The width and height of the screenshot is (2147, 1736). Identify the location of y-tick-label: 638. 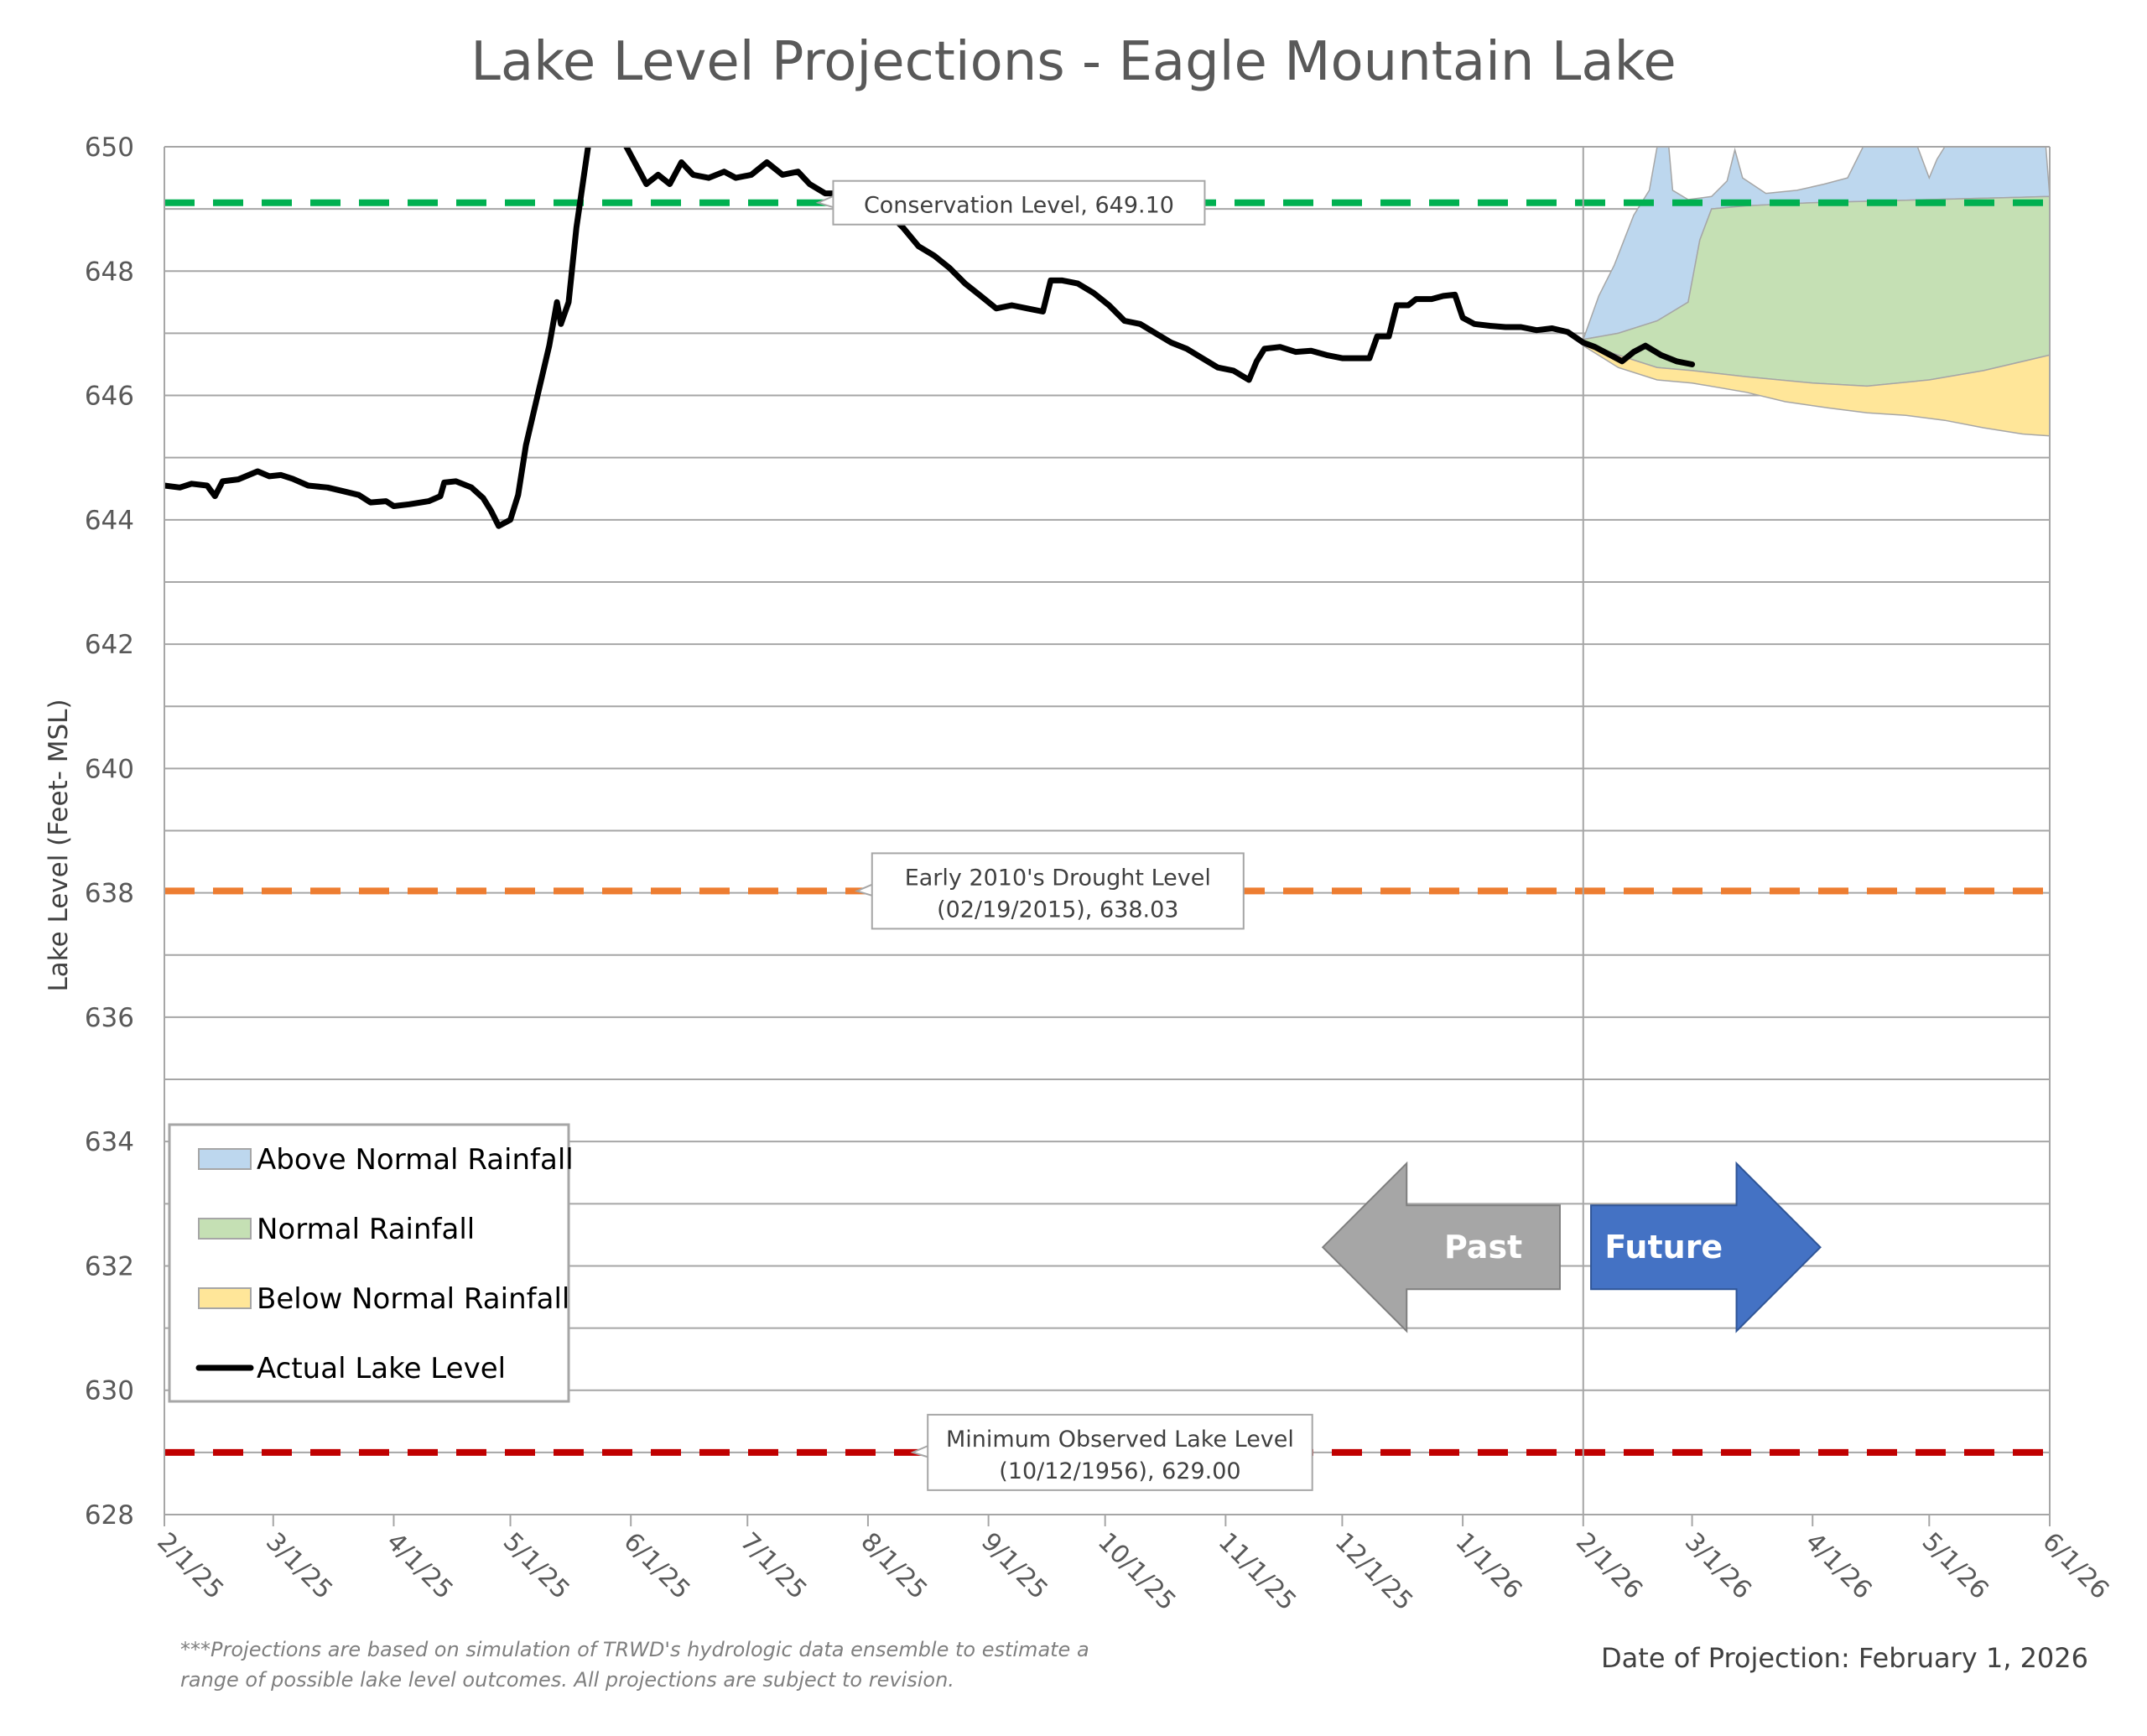
(109, 894).